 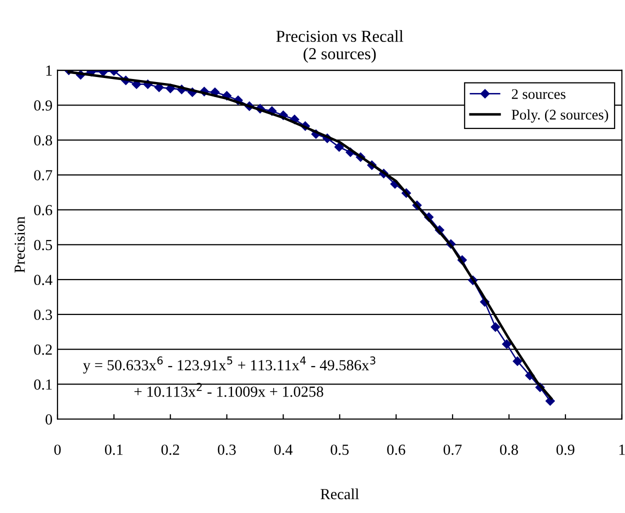 What do you see at coordinates (19, 244) in the screenshot?
I see `y-axis-title: Precision` at bounding box center [19, 244].